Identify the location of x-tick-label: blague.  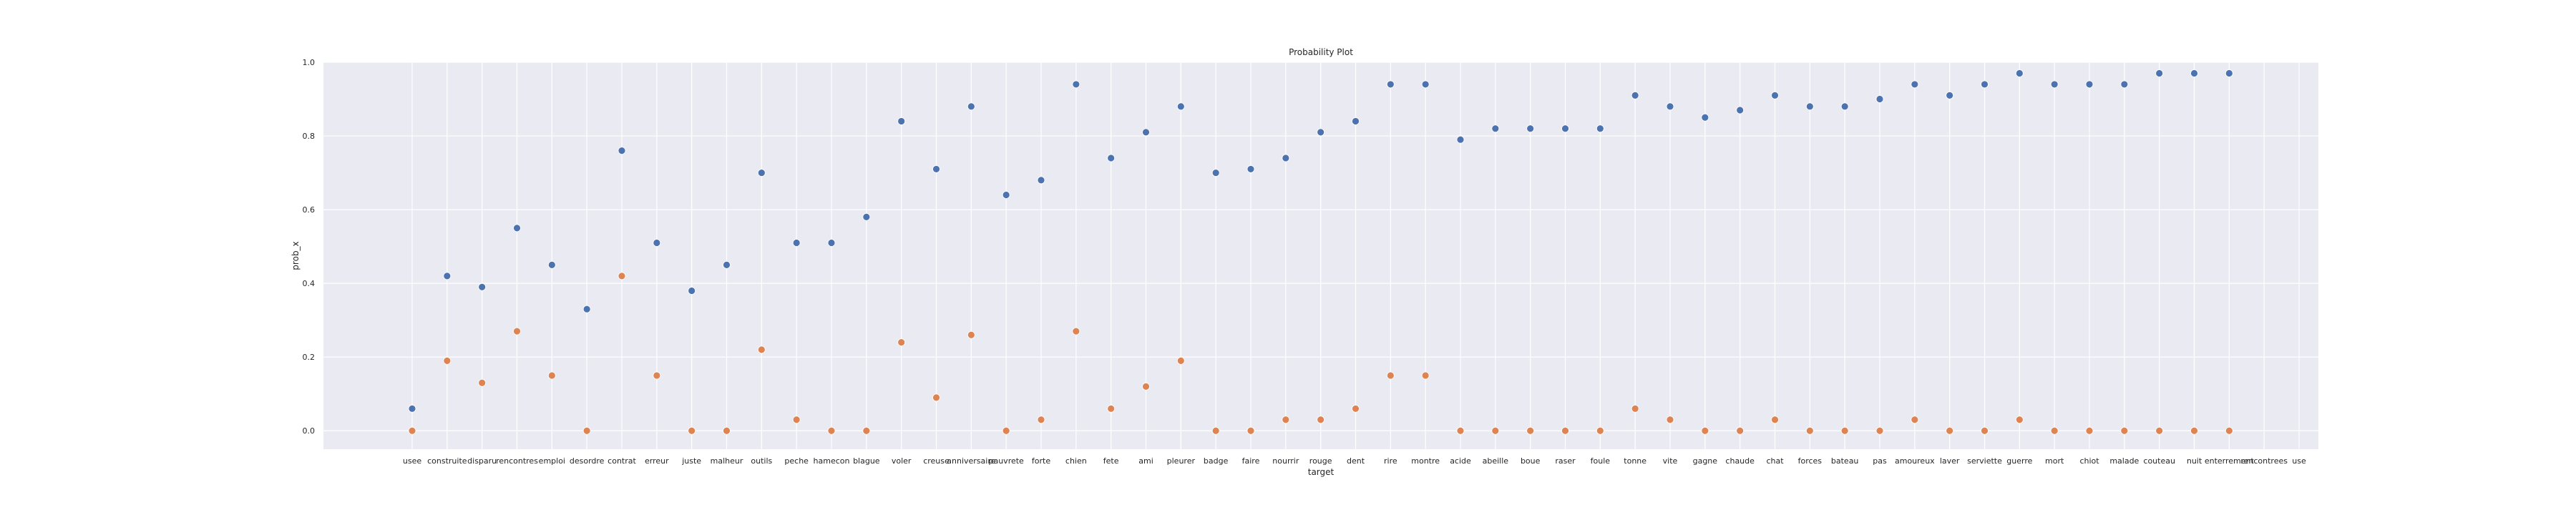
(866, 461).